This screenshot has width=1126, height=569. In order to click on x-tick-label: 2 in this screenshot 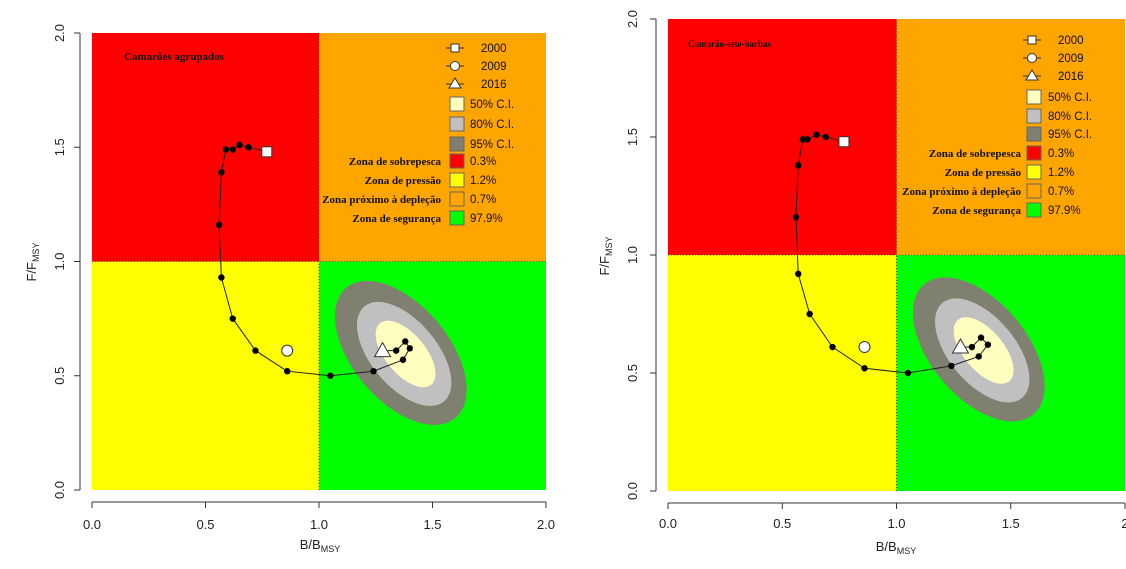, I will do `click(1123, 523)`.